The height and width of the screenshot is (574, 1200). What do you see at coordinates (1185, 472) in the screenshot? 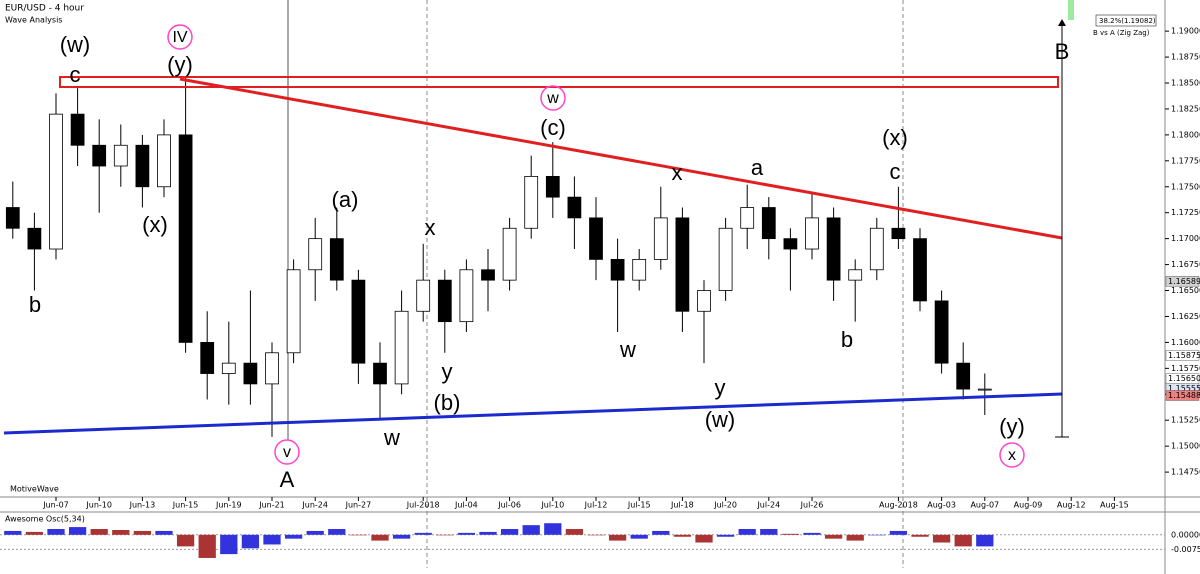
I see `y-tick-label: 1.14750` at bounding box center [1185, 472].